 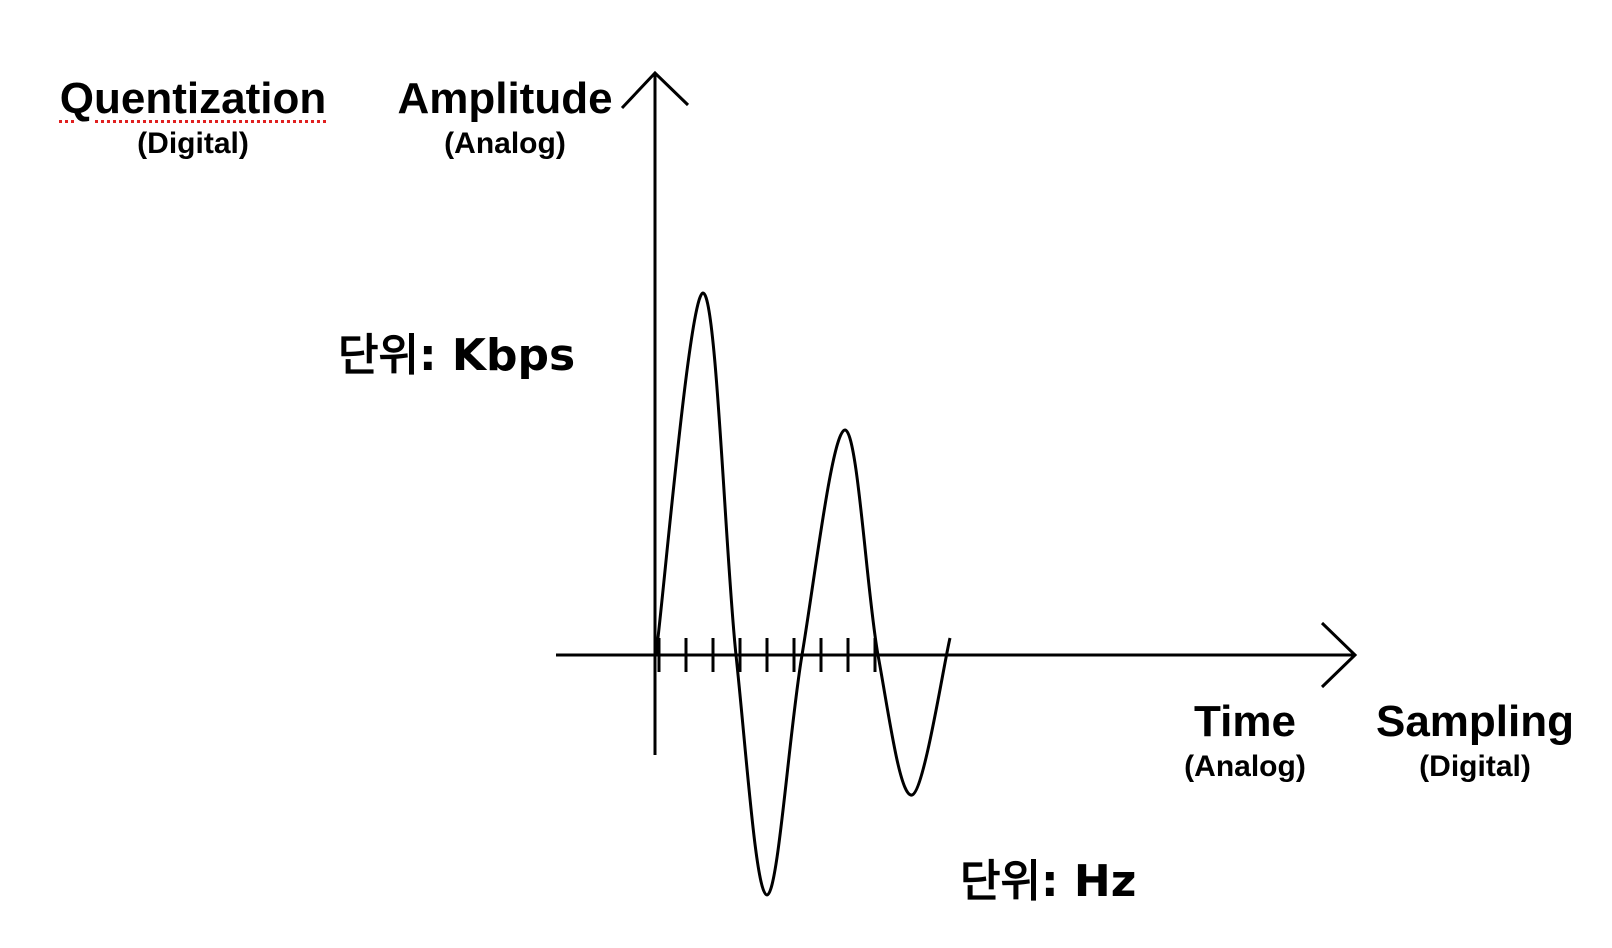 What do you see at coordinates (655, 90) in the screenshot?
I see `amplitude-axis-arrowhead` at bounding box center [655, 90].